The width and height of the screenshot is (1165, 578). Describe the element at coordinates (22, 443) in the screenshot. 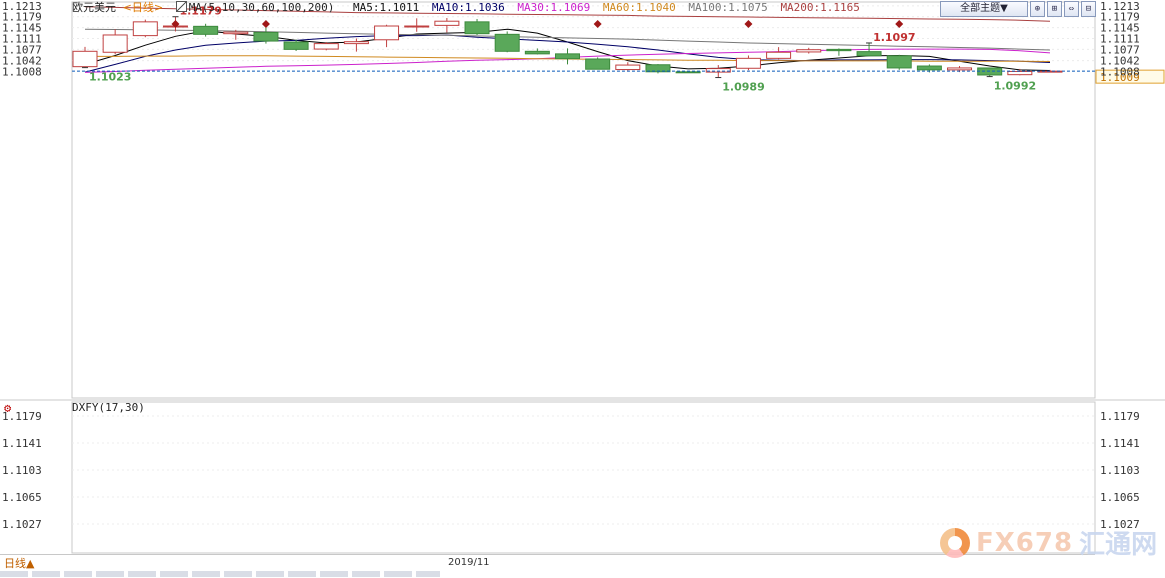

I see `indicator-tick-left: 1.1141` at that location.